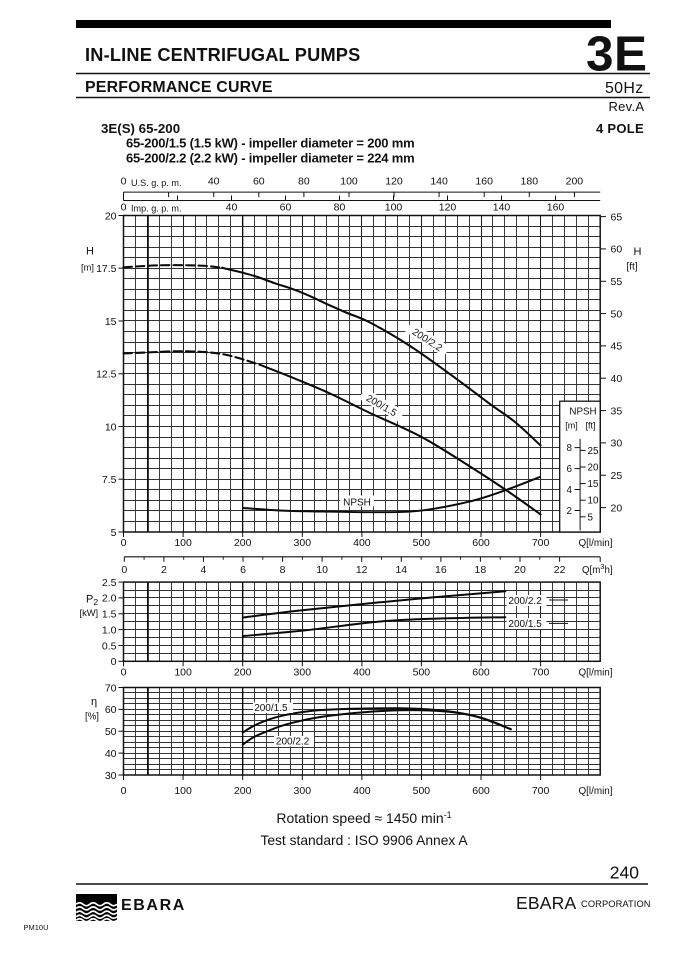 The height and width of the screenshot is (964, 678). What do you see at coordinates (617, 347) in the screenshot?
I see `svg-text: 45` at bounding box center [617, 347].